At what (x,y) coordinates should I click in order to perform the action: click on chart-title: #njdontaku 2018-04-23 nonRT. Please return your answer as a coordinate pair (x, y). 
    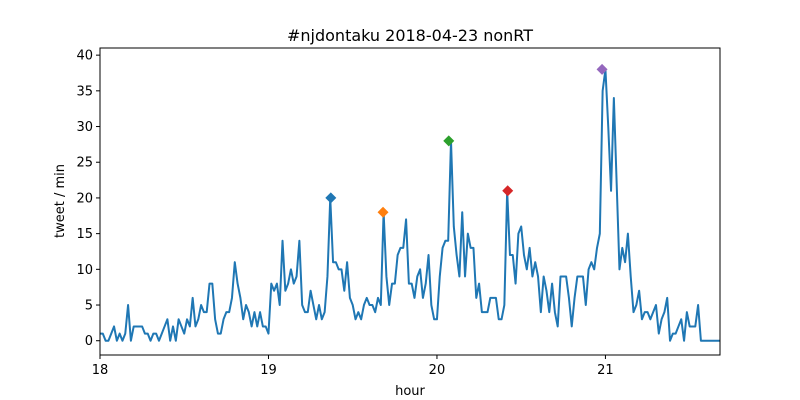
    Looking at the image, I should click on (410, 35).